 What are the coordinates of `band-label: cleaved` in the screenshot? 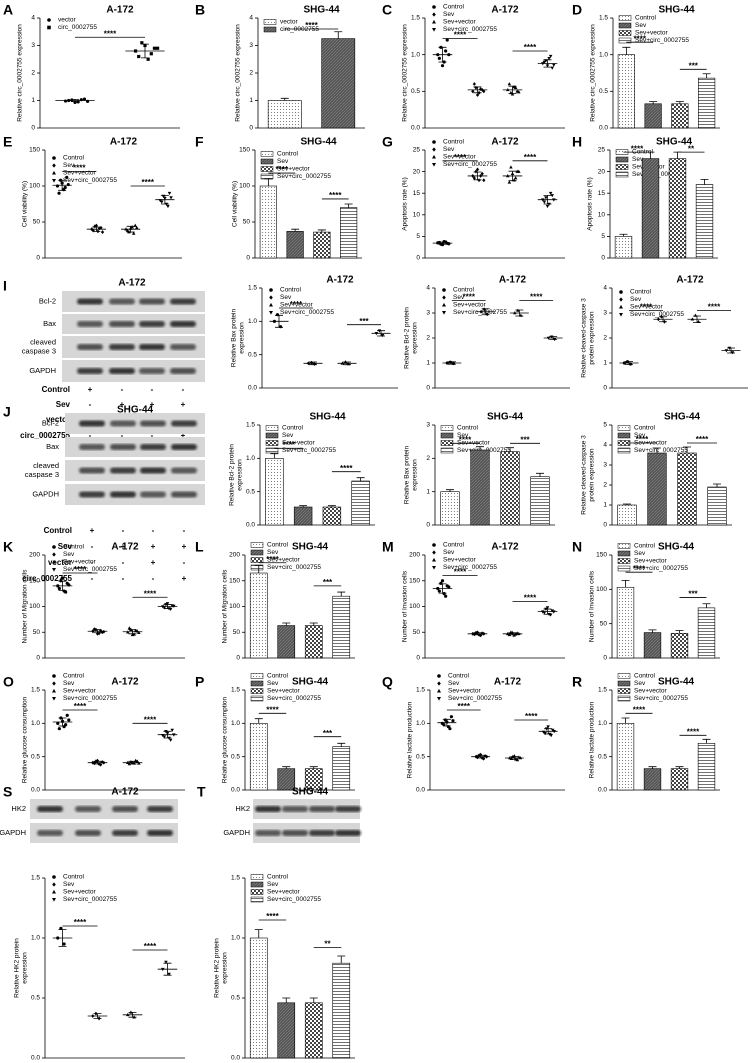 It's located at (46, 465).